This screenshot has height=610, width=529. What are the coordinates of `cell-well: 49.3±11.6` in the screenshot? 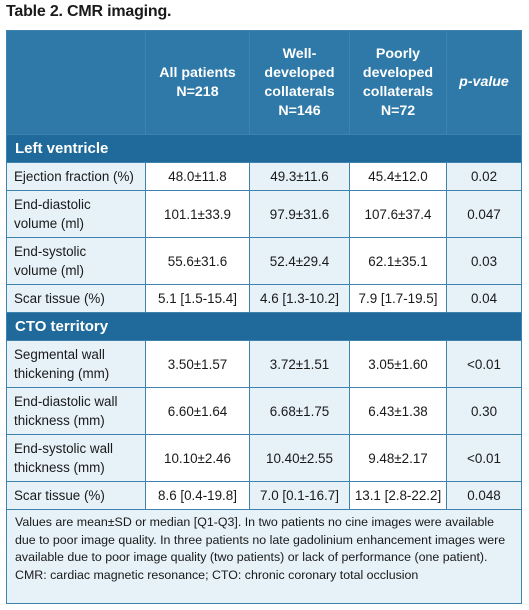 It's located at (299, 176).